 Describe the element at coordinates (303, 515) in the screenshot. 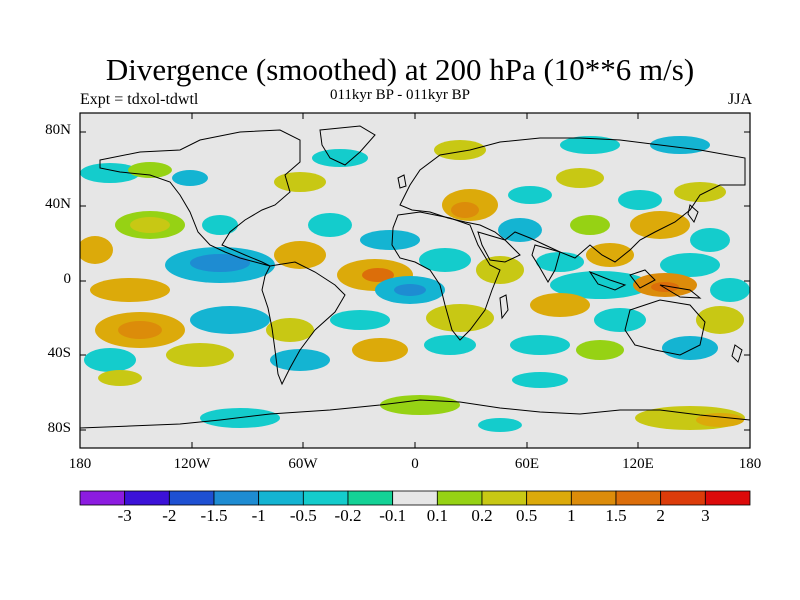

I see `colorbar-label: -0.5` at that location.